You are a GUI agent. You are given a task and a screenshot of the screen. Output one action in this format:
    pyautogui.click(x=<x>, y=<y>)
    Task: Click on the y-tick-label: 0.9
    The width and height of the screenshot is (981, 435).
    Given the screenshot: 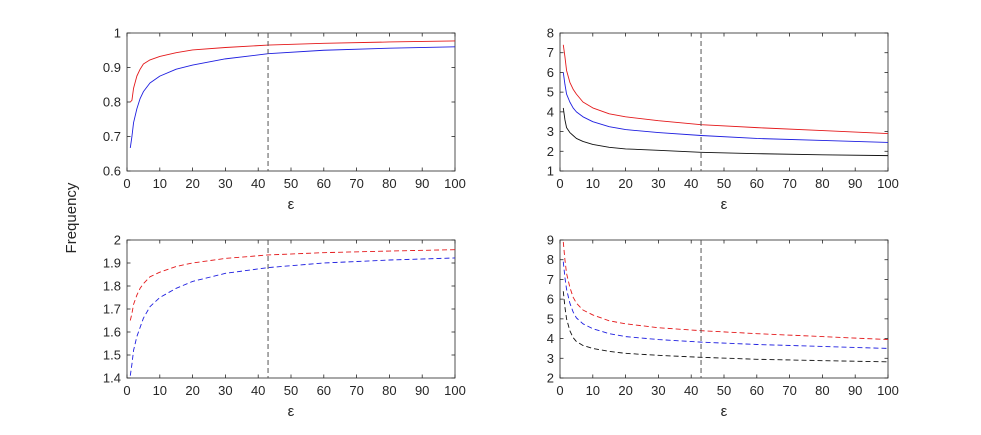 What is the action you would take?
    pyautogui.click(x=112, y=67)
    